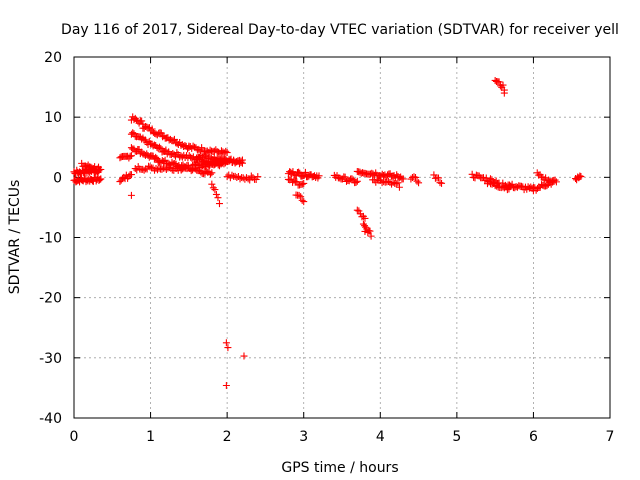 The height and width of the screenshot is (480, 640). I want to click on x-tick-label: 7, so click(610, 437).